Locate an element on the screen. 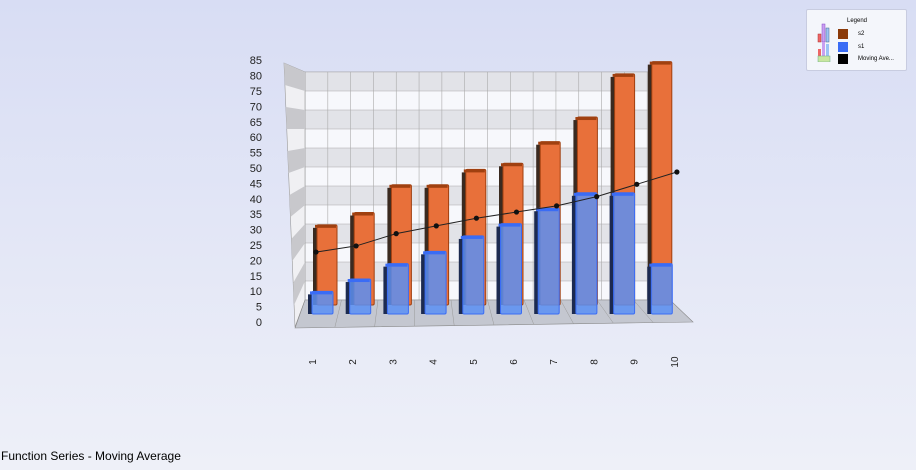  chart-title: Function Series - Moving Average is located at coordinates (91, 456).